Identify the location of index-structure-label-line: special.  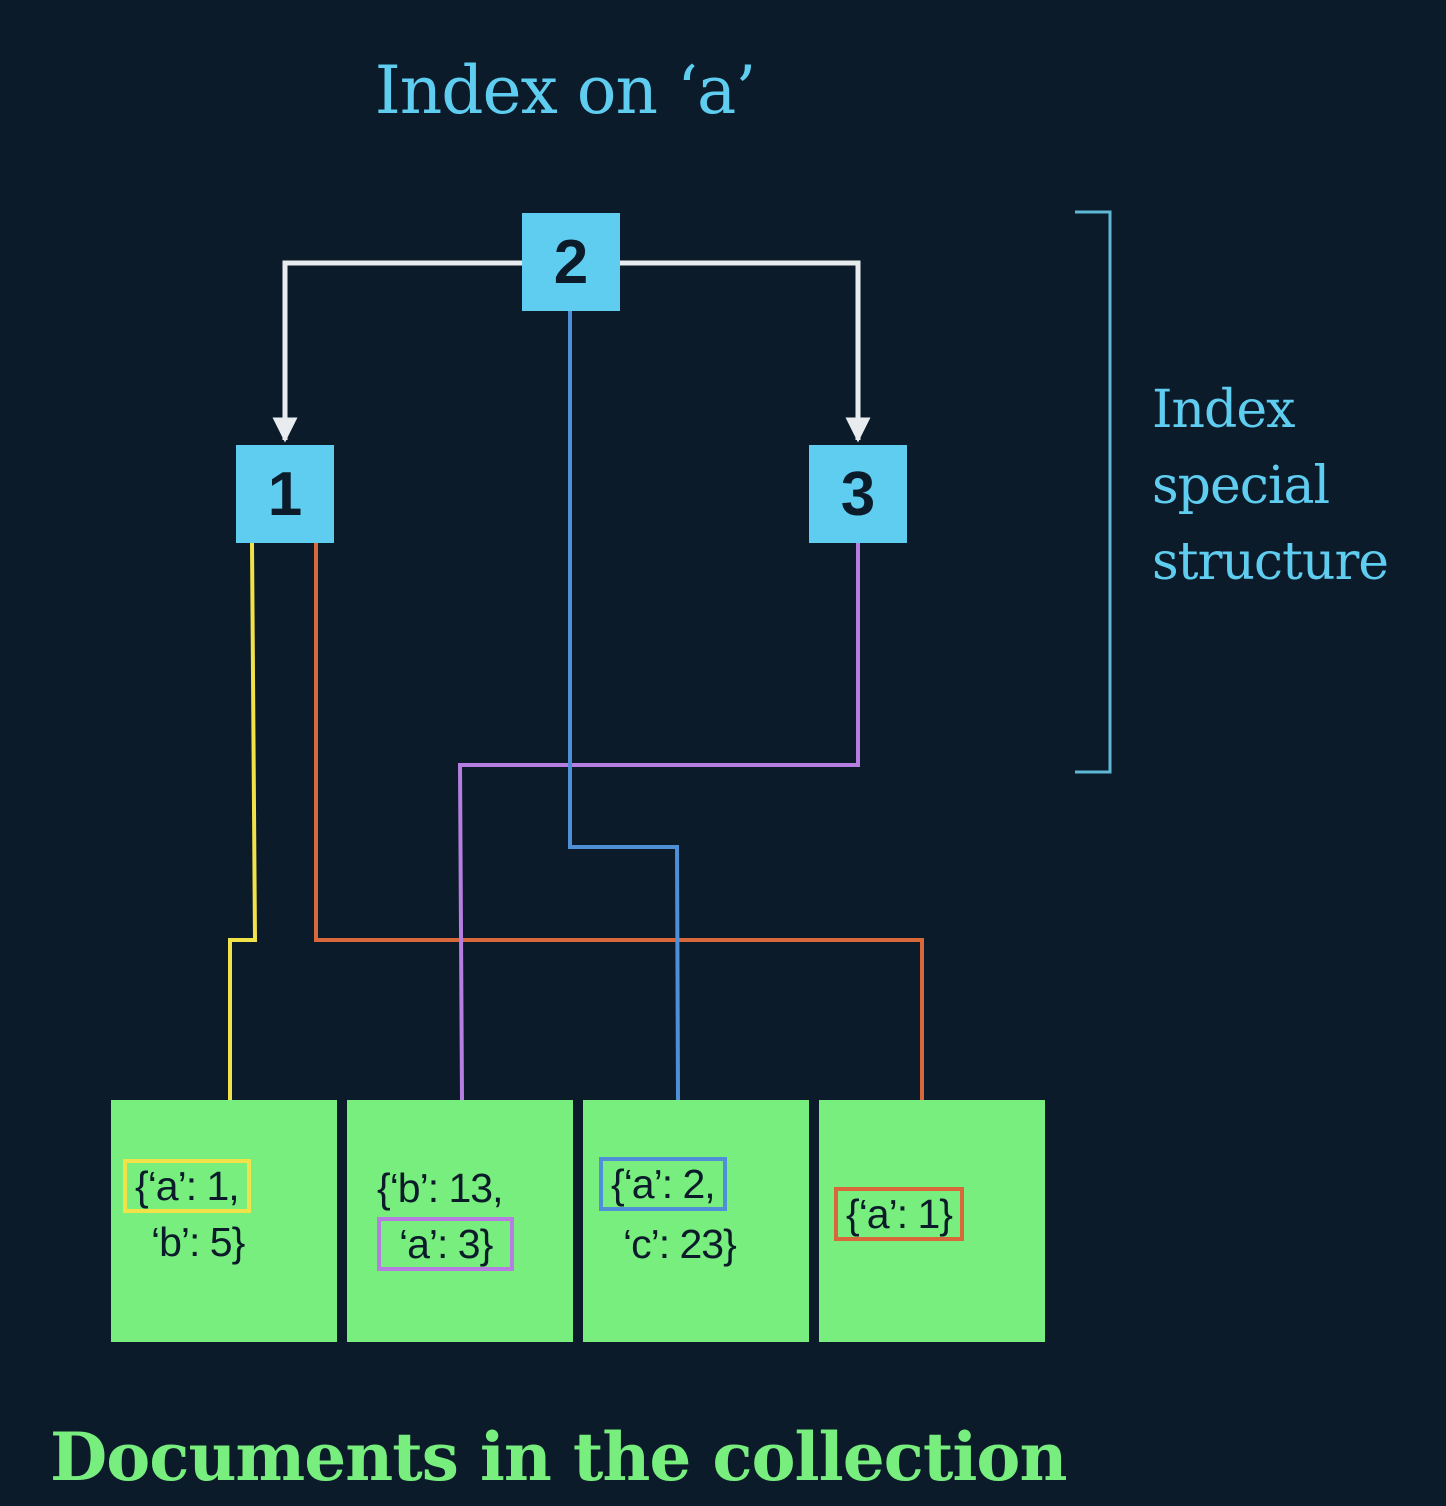
(1241, 486).